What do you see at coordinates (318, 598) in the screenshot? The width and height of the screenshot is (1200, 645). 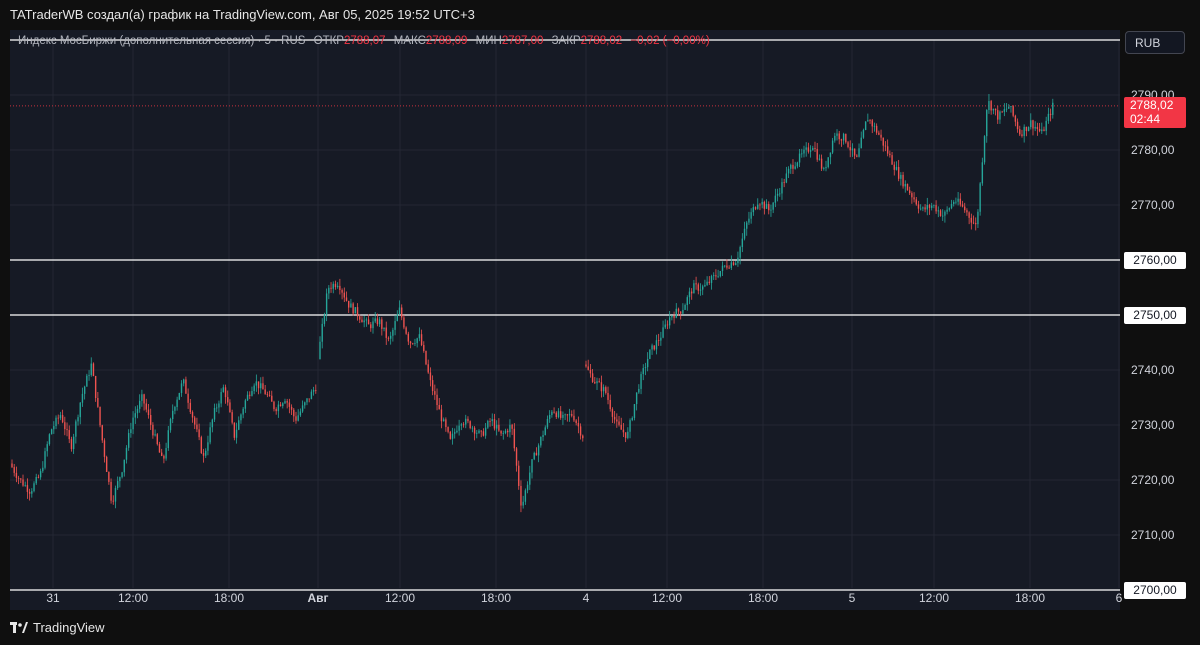 I see `time-tick-label: Авг` at bounding box center [318, 598].